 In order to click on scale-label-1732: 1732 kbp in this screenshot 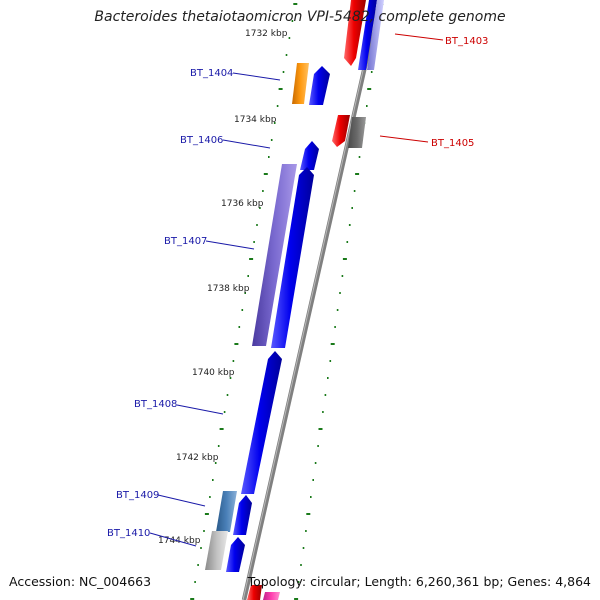, I will do `click(266, 34)`.